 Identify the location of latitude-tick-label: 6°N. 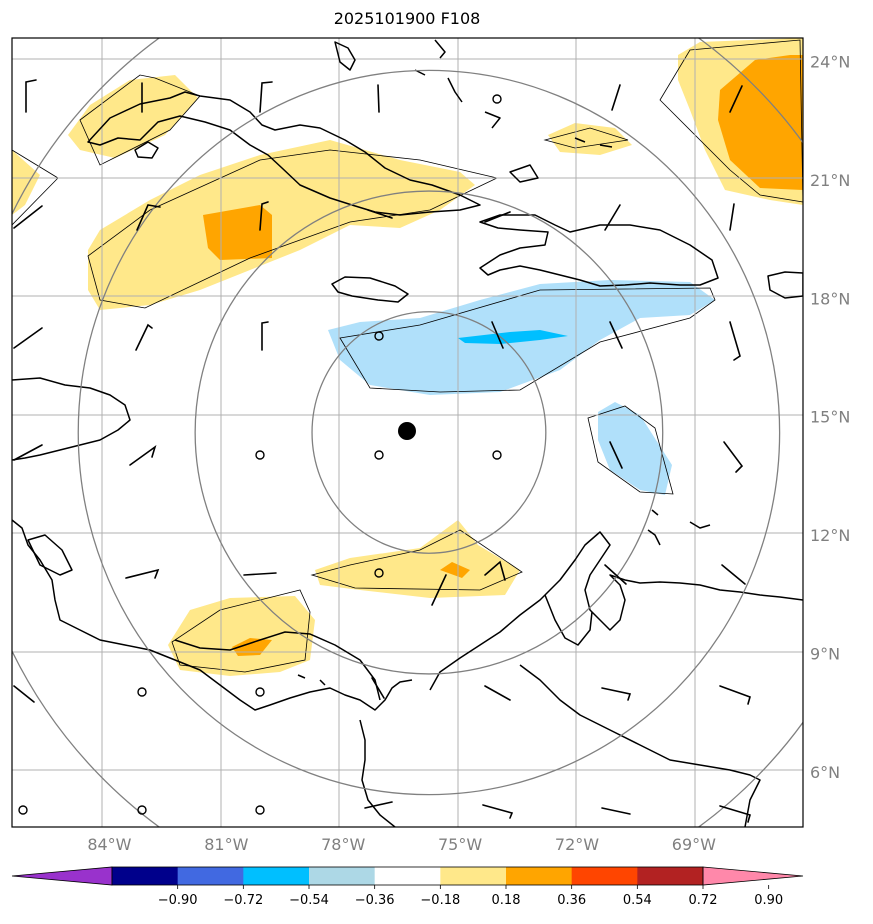
(825, 772).